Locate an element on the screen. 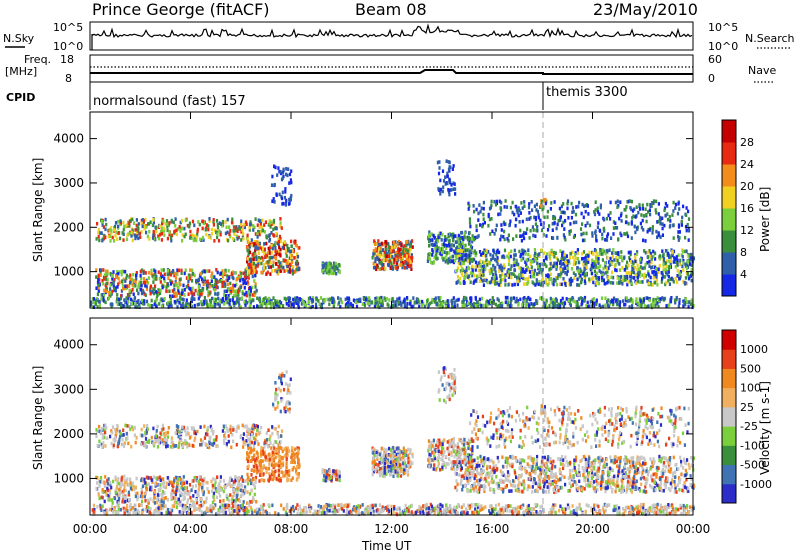 This screenshot has height=554, width=800. y-tick-label: 4000 is located at coordinates (68, 139).